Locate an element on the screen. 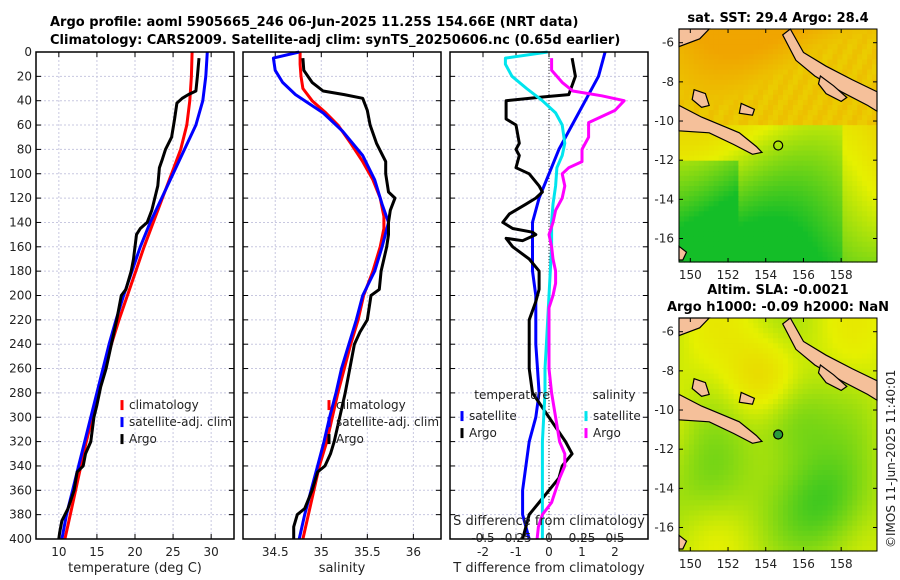 The image size is (900, 580). map-x-tick-label: 152 is located at coordinates (728, 564).